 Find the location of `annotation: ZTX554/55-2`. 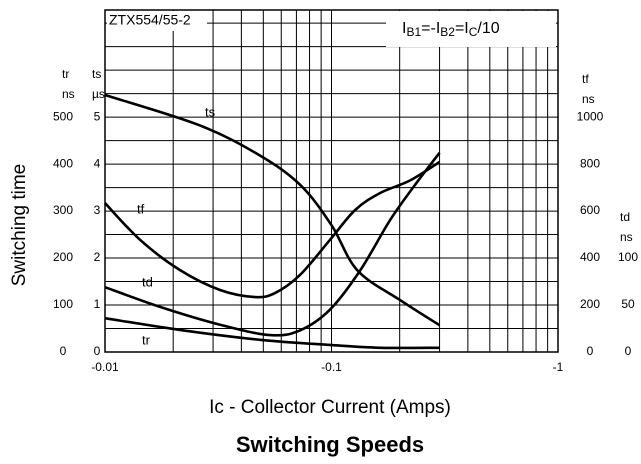

annotation: ZTX554/55-2 is located at coordinates (150, 20).